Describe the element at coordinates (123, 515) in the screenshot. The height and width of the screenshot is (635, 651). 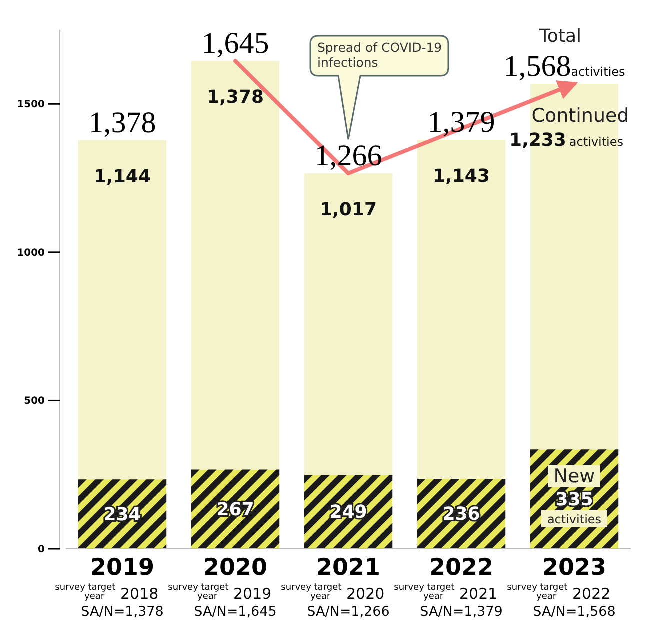
I see `data-label: 234` at that location.